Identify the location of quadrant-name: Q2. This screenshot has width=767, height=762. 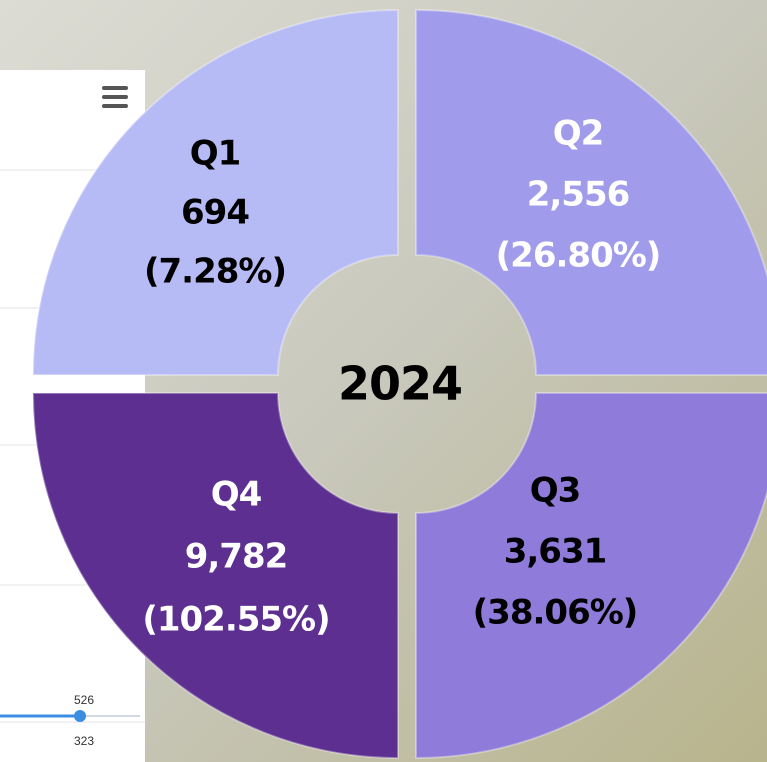
(578, 134).